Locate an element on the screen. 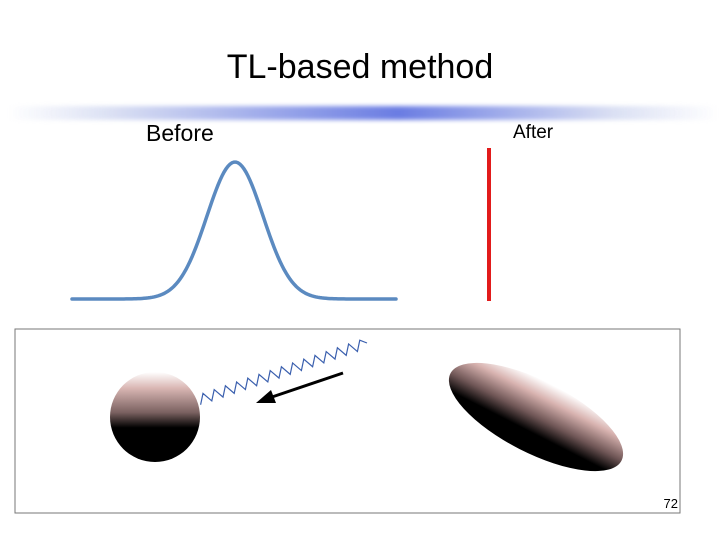 The width and height of the screenshot is (720, 540). title-divider is located at coordinates (363, 113).